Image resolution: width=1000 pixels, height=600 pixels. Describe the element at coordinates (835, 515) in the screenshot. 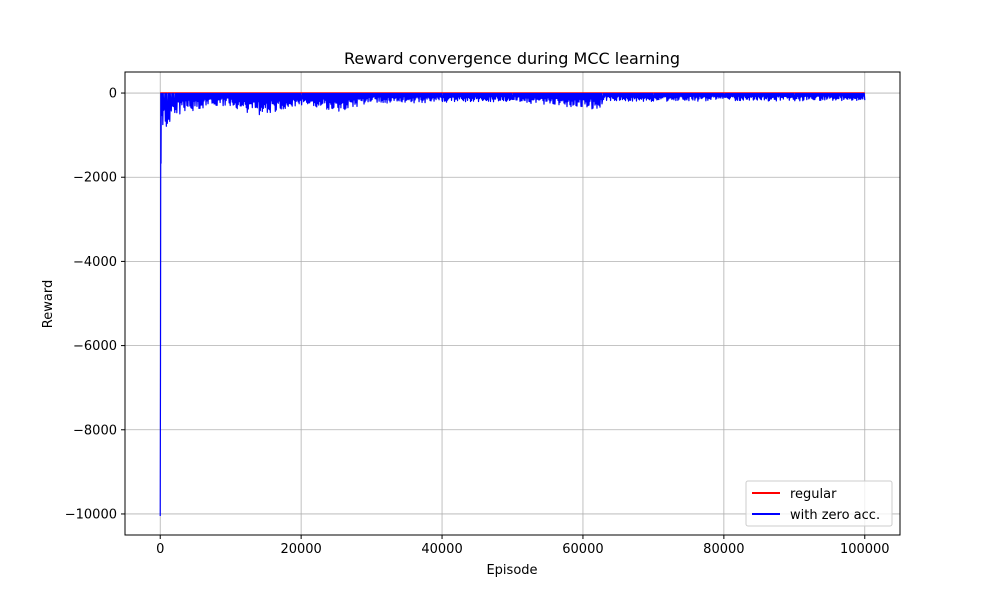

I see `legend-label-with-zero-acc: with zero acc.` at that location.